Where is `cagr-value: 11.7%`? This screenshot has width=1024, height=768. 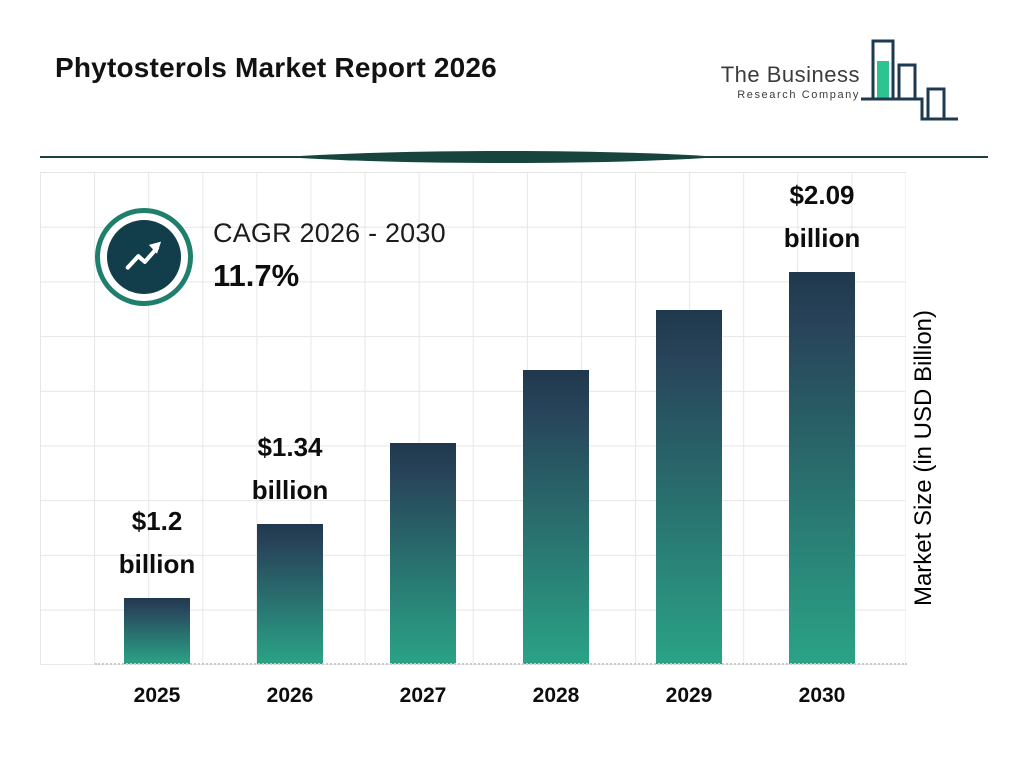 cagr-value: 11.7% is located at coordinates (256, 275).